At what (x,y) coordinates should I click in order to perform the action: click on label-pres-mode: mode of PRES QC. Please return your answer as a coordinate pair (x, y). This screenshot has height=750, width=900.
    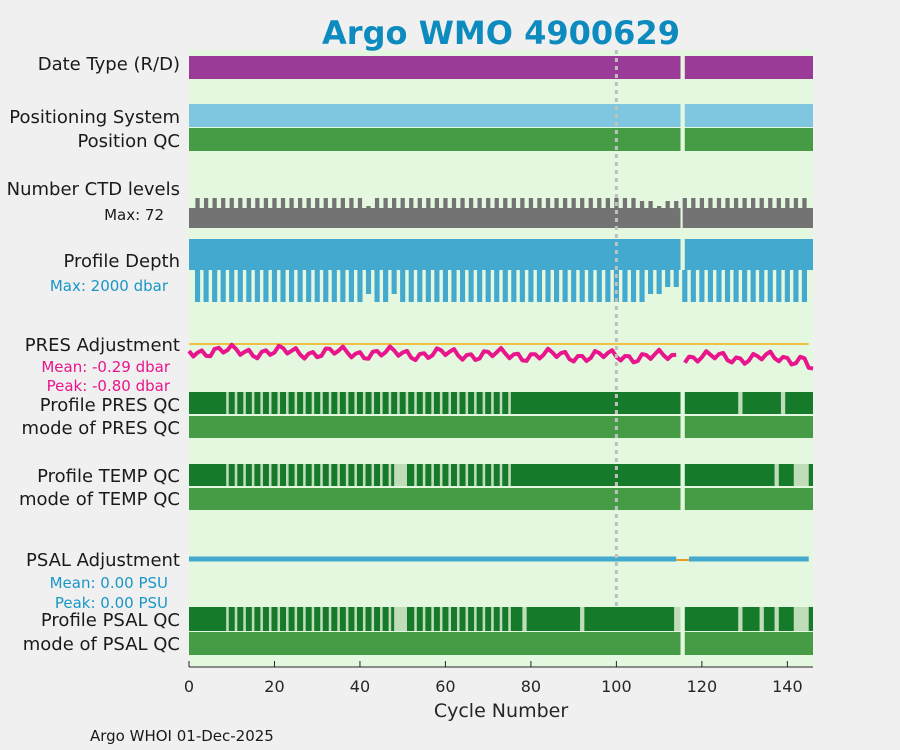
    Looking at the image, I should click on (101, 428).